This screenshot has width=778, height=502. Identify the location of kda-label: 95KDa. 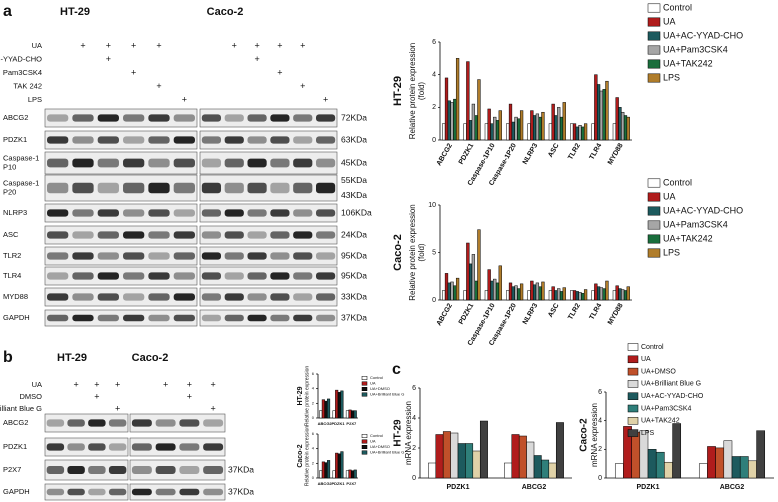
(354, 255).